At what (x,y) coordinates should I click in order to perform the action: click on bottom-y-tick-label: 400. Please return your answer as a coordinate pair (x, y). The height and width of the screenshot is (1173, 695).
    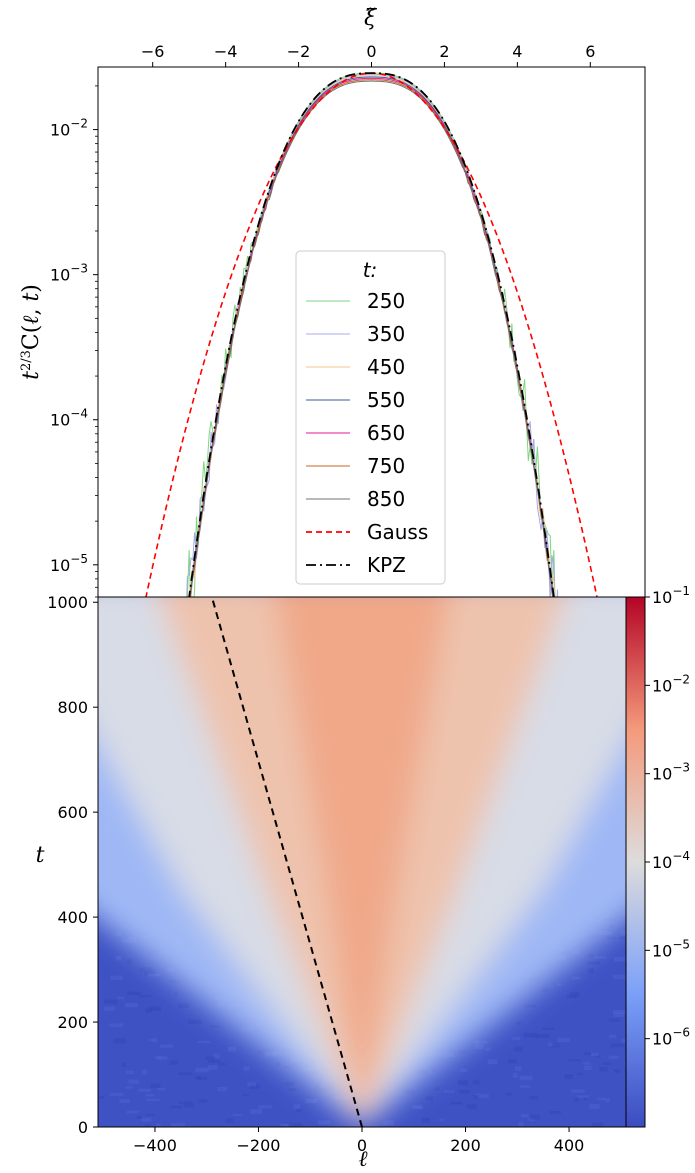
    Looking at the image, I should click on (72, 917).